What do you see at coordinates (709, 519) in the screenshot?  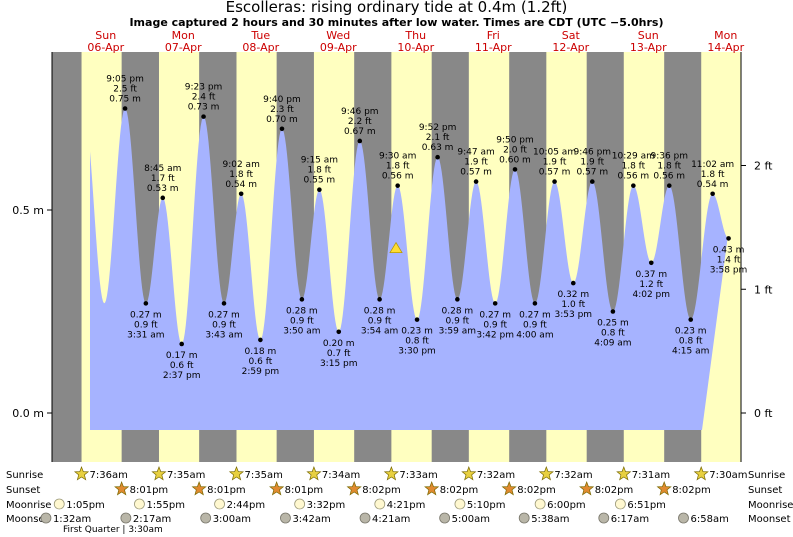 I see `moonset-time: 6:58am` at bounding box center [709, 519].